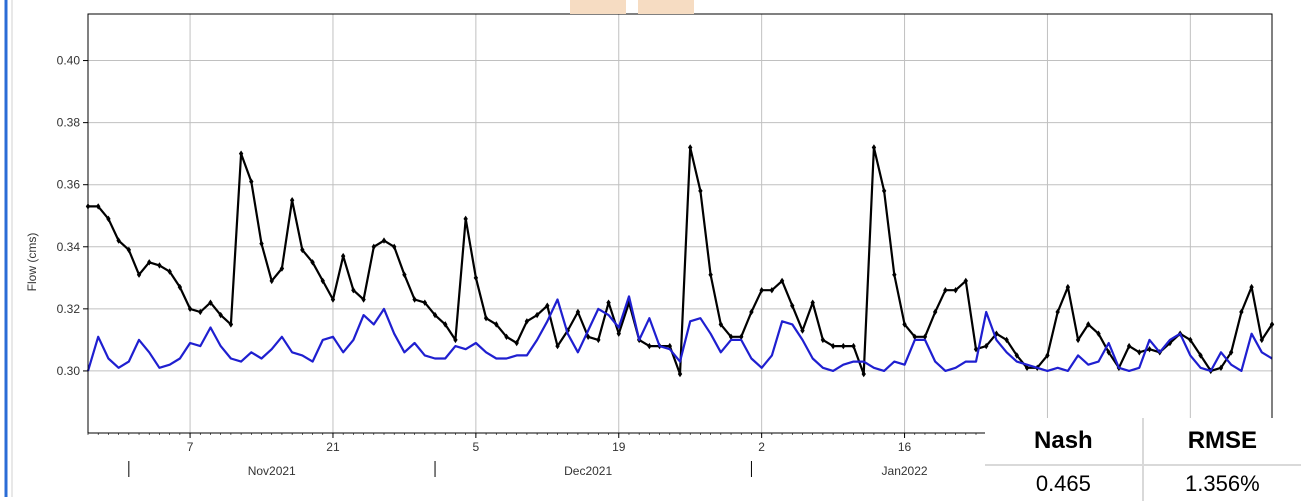  What do you see at coordinates (1221, 442) in the screenshot?
I see `rmse-header: RMSE` at bounding box center [1221, 442].